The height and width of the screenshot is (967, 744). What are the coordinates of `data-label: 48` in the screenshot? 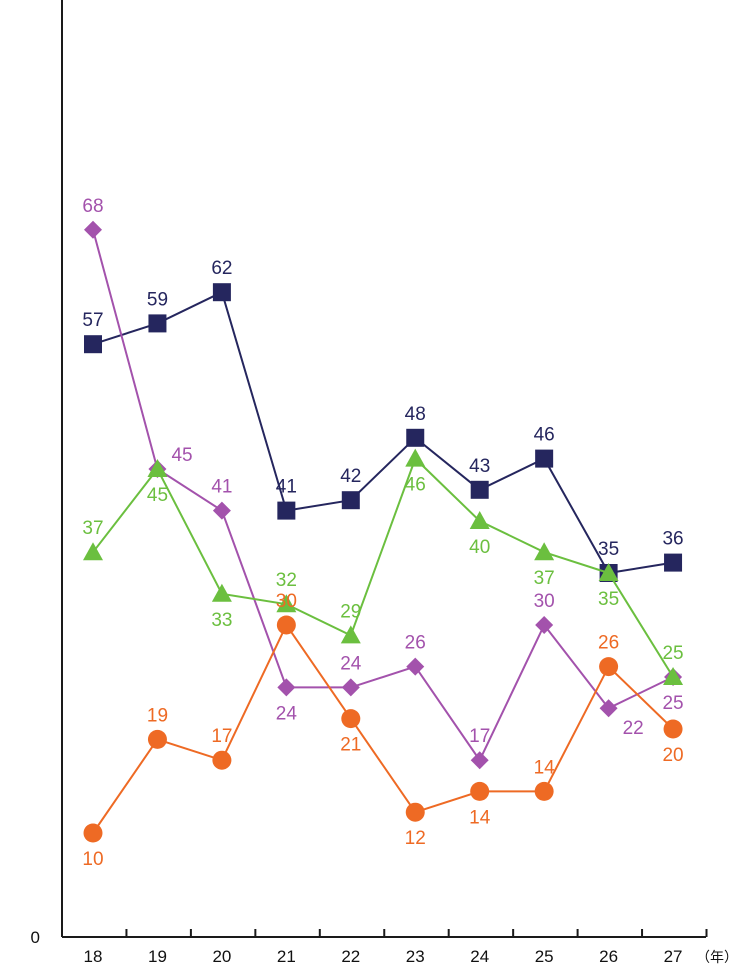 It's located at (415, 414).